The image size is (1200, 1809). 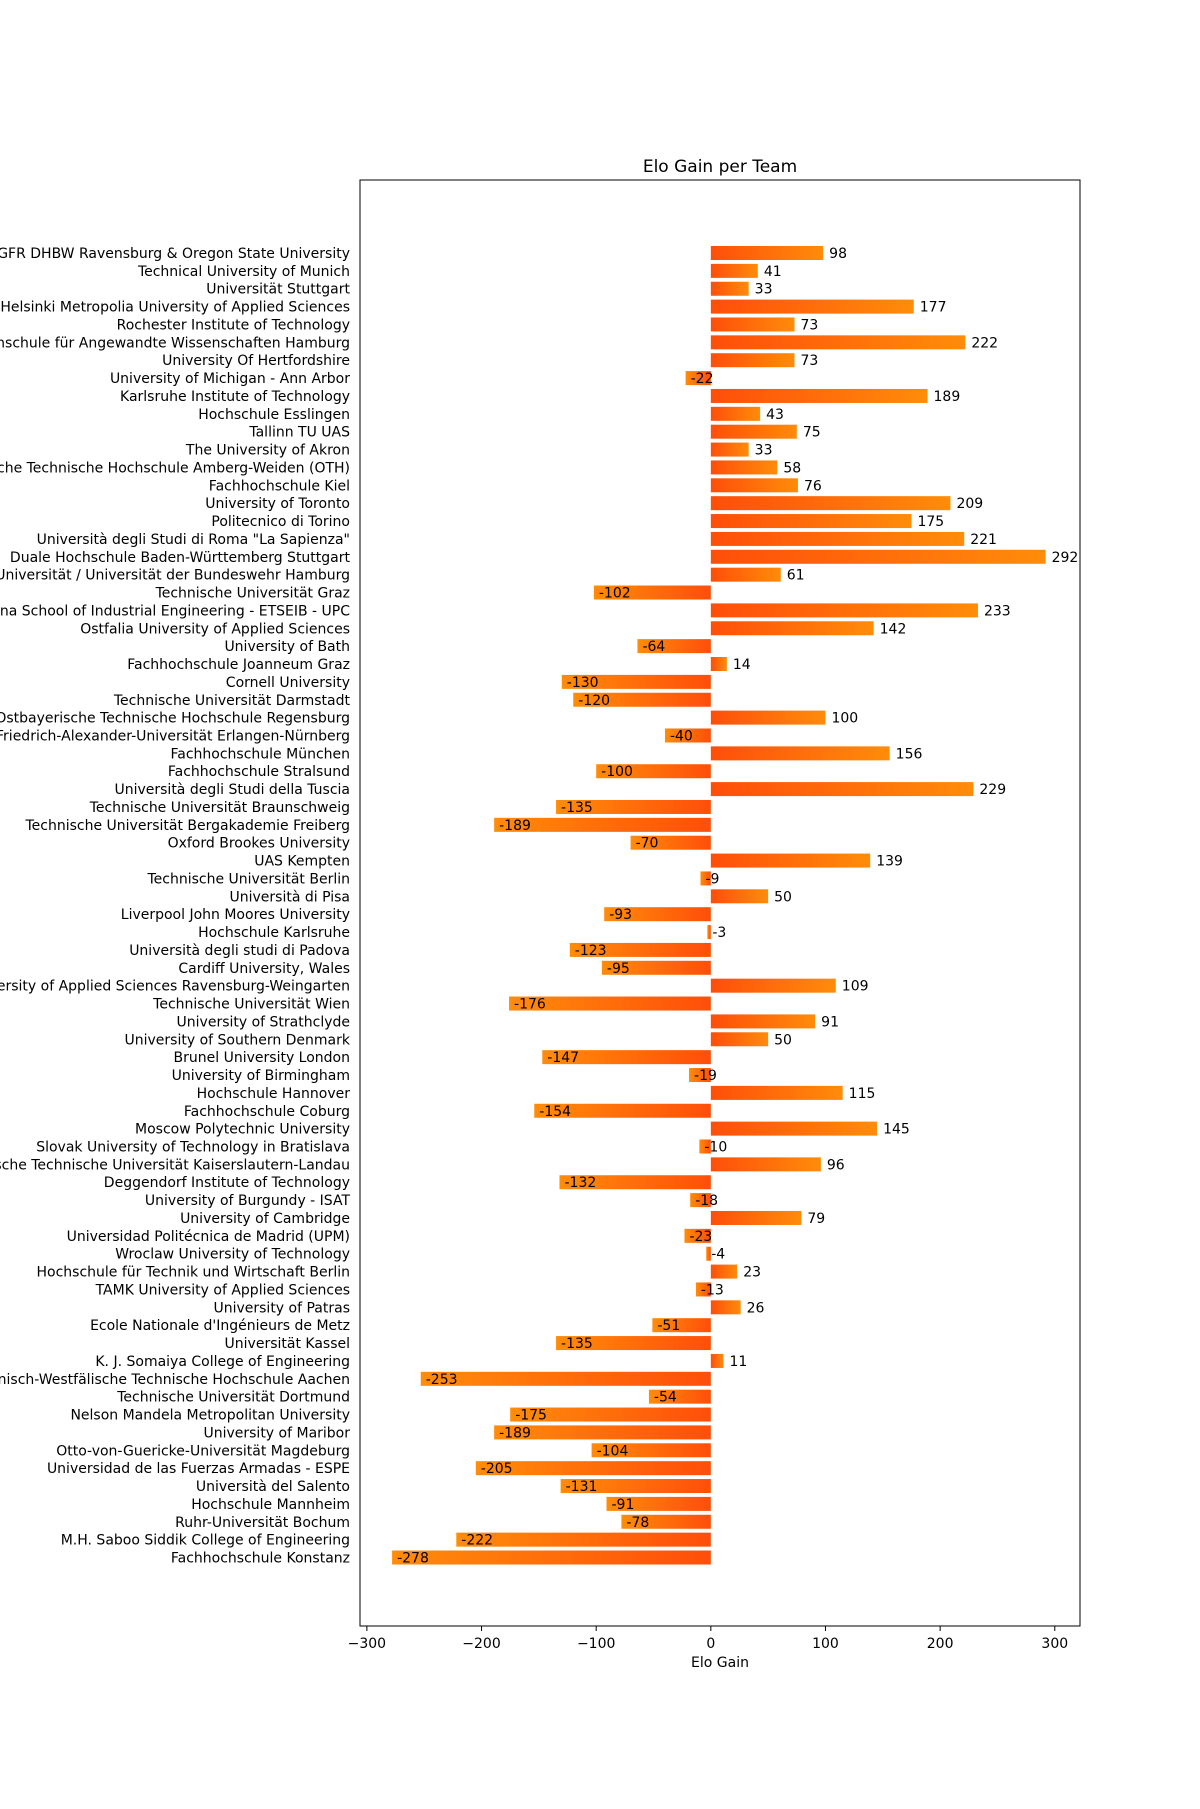 I want to click on team-label: Universidad Politécnica de Madrid (UPM), so click(x=208, y=1237).